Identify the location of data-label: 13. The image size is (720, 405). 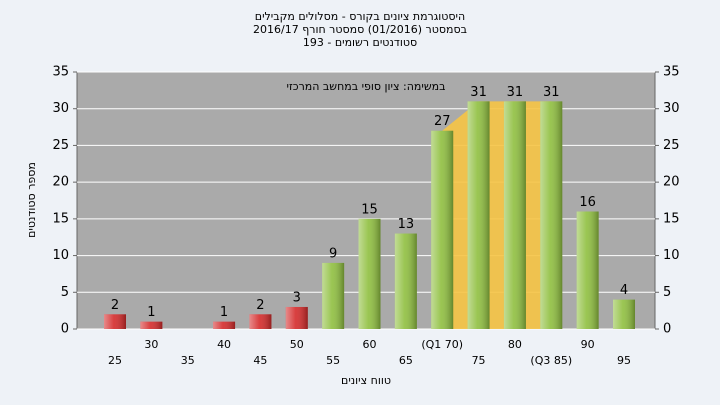
(406, 224).